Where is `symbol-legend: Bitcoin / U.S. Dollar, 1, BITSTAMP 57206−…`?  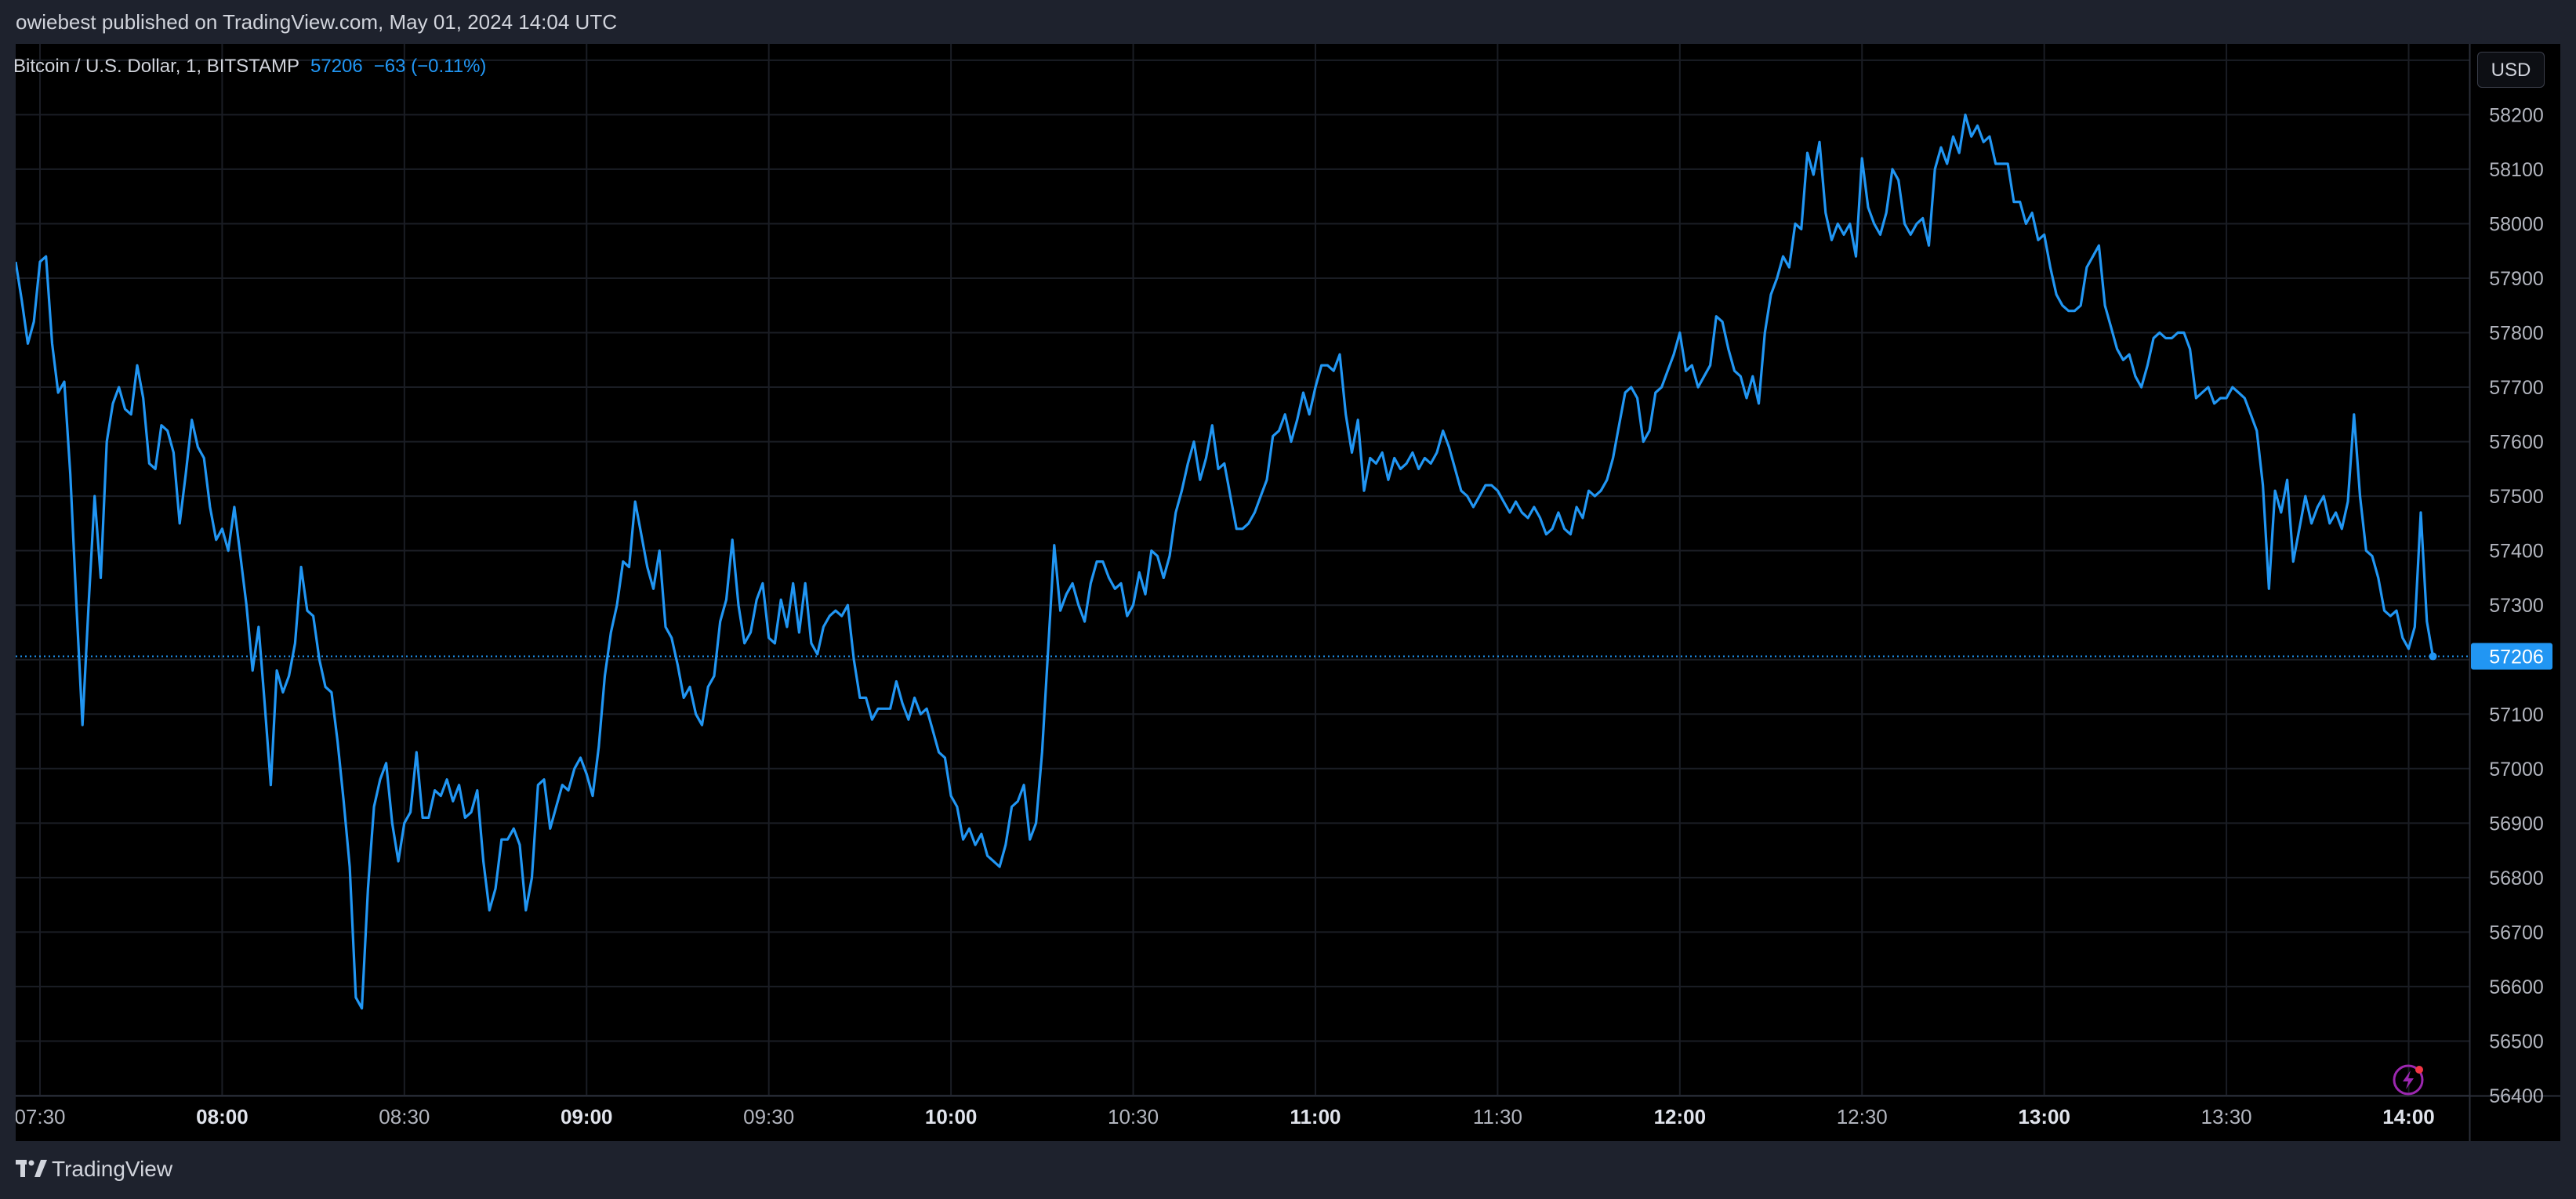 symbol-legend: Bitcoin / U.S. Dollar, 1, BITSTAMP 57206−… is located at coordinates (250, 66).